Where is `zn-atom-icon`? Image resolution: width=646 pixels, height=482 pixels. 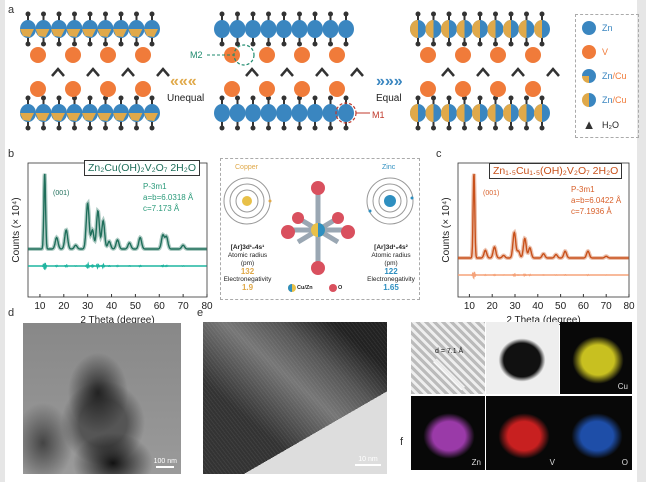 zn-atom-icon is located at coordinates (589, 28).